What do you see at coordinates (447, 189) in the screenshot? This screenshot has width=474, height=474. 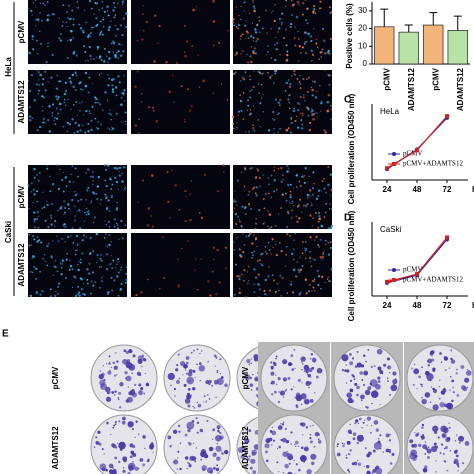 I see `x-tick-label: 72` at bounding box center [447, 189].